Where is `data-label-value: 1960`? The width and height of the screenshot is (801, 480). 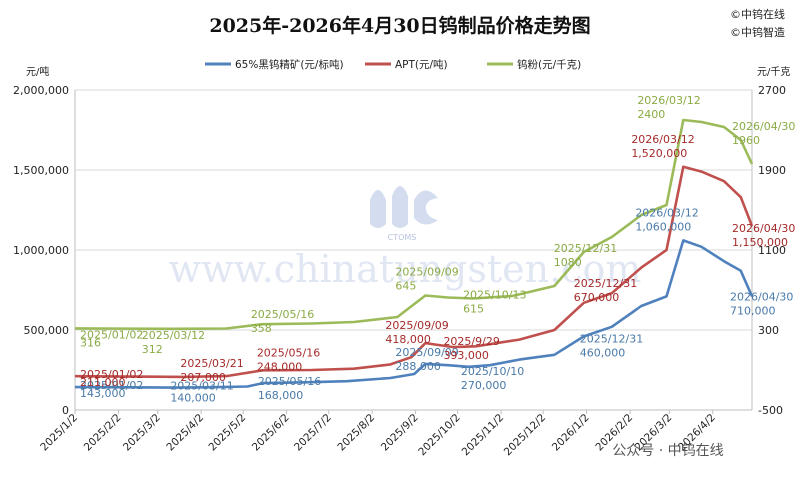
data-label-value: 1960 is located at coordinates (746, 140).